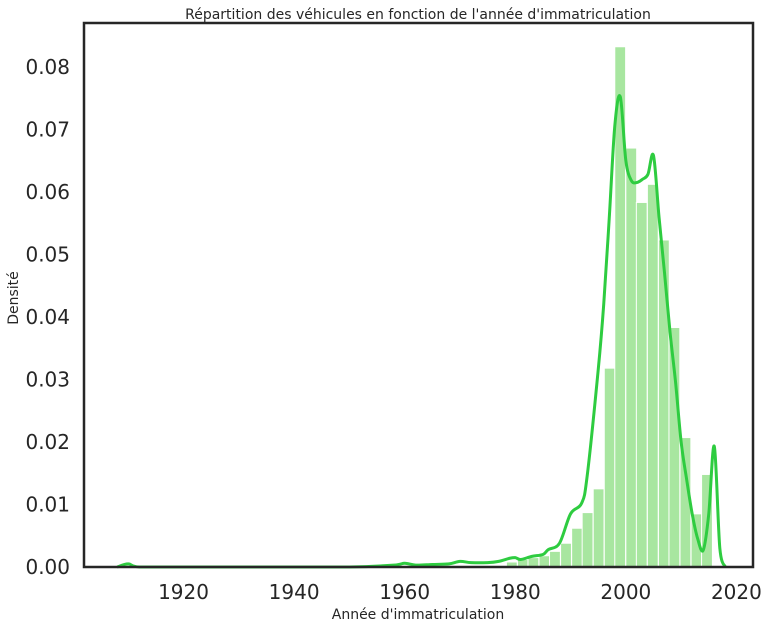 The width and height of the screenshot is (767, 628). What do you see at coordinates (47, 67) in the screenshot?
I see `y-tick-label: 0.08` at bounding box center [47, 67].